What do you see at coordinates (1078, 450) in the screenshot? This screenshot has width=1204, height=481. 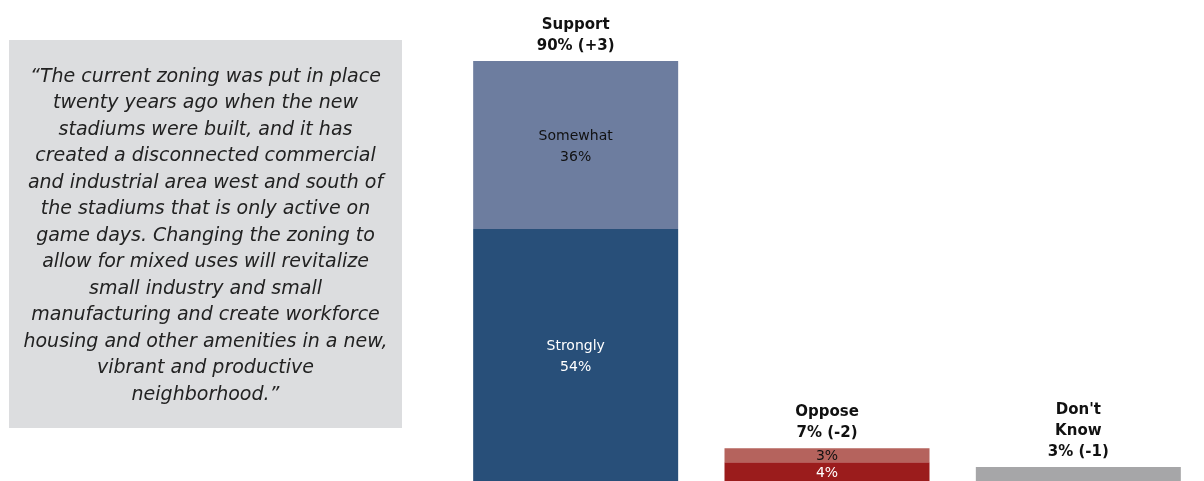 I see `total-label: 3% (-1)` at bounding box center [1078, 450].